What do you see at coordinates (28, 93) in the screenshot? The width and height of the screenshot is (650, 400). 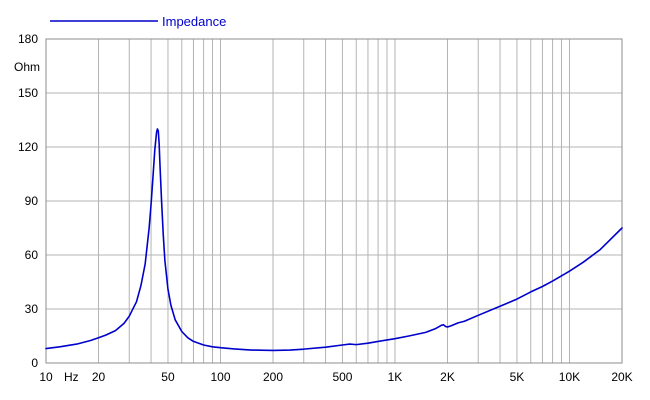 I see `y-tick-label: 150` at bounding box center [28, 93].